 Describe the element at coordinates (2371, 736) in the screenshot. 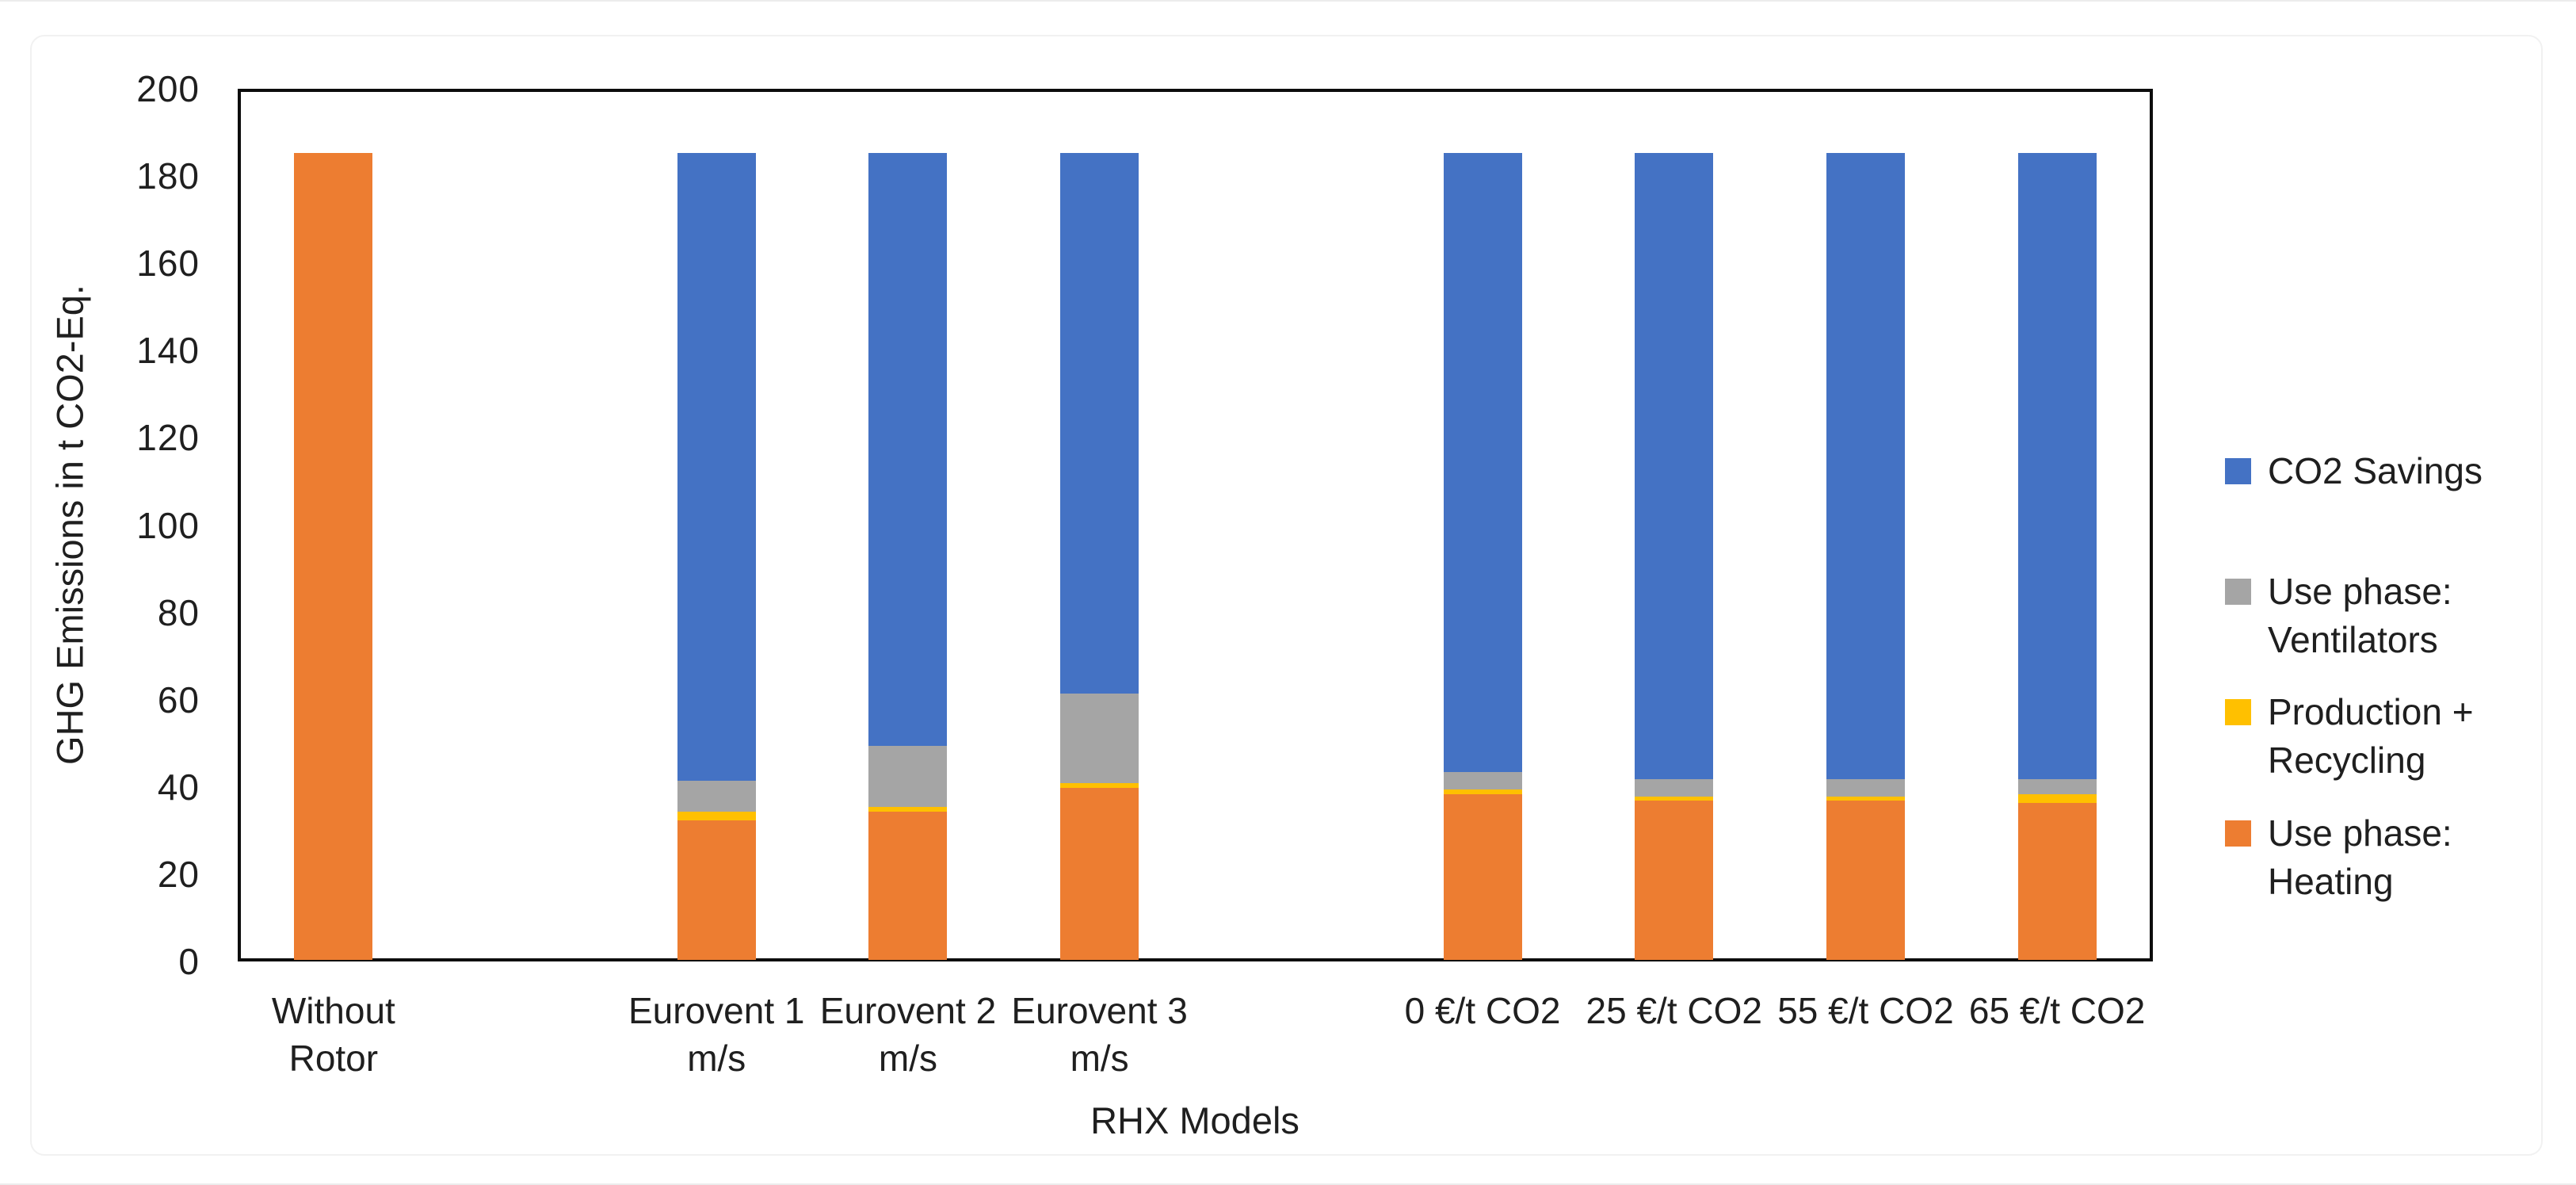

I see `legend-label: Production + Recycling` at that location.